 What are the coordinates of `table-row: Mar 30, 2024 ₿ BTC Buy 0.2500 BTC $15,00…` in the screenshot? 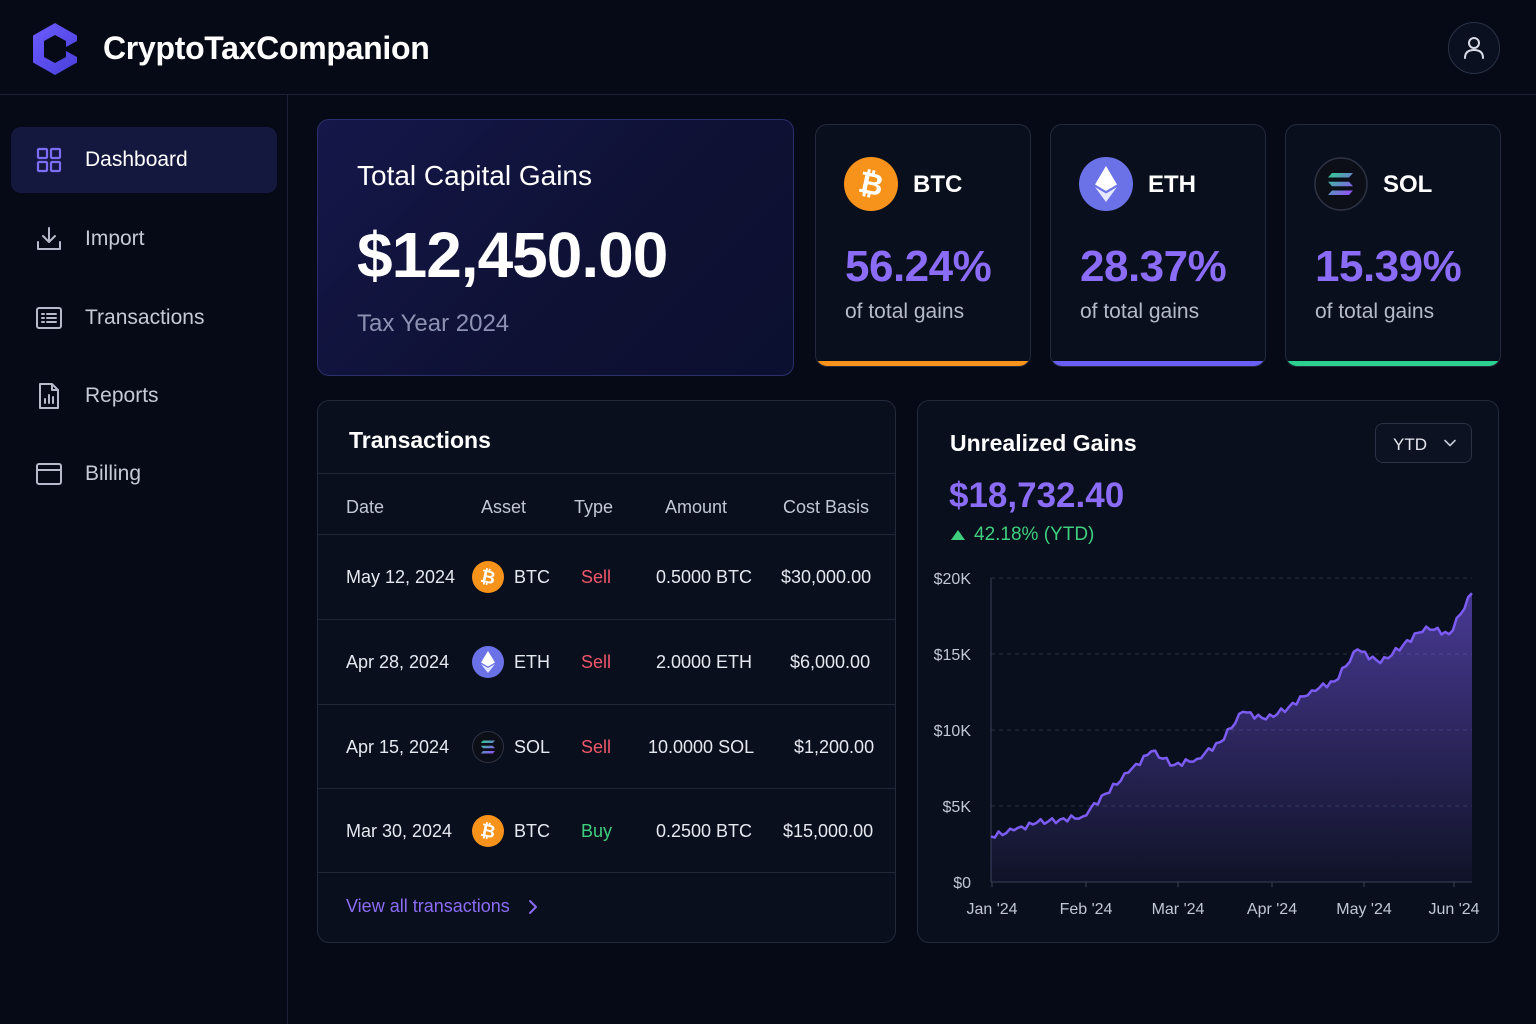 It's located at (606, 831).